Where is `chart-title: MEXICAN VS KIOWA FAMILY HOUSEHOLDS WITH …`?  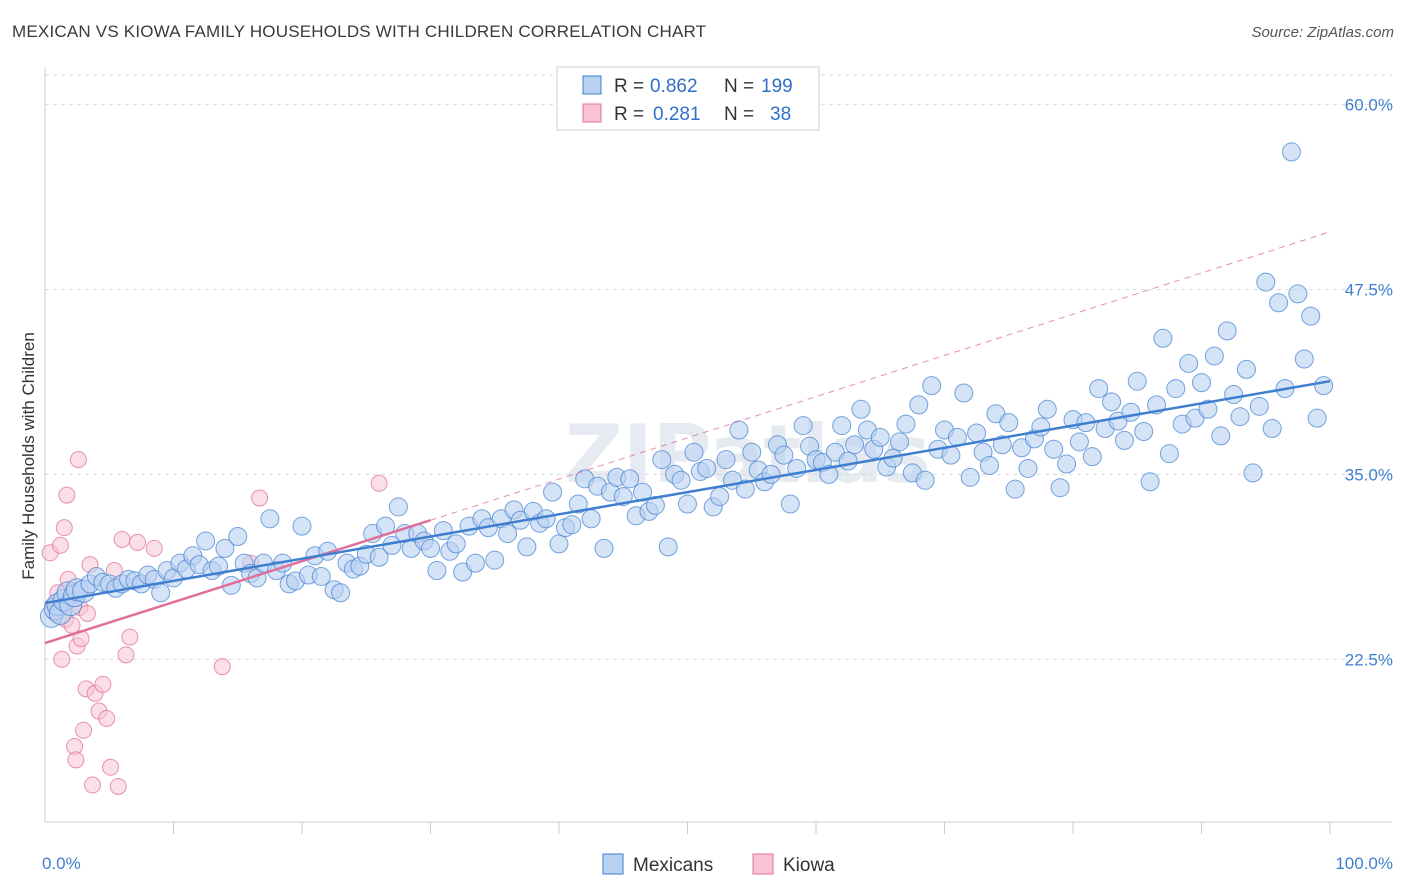 chart-title: MEXICAN VS KIOWA FAMILY HOUSEHOLDS WITH … is located at coordinates (359, 31).